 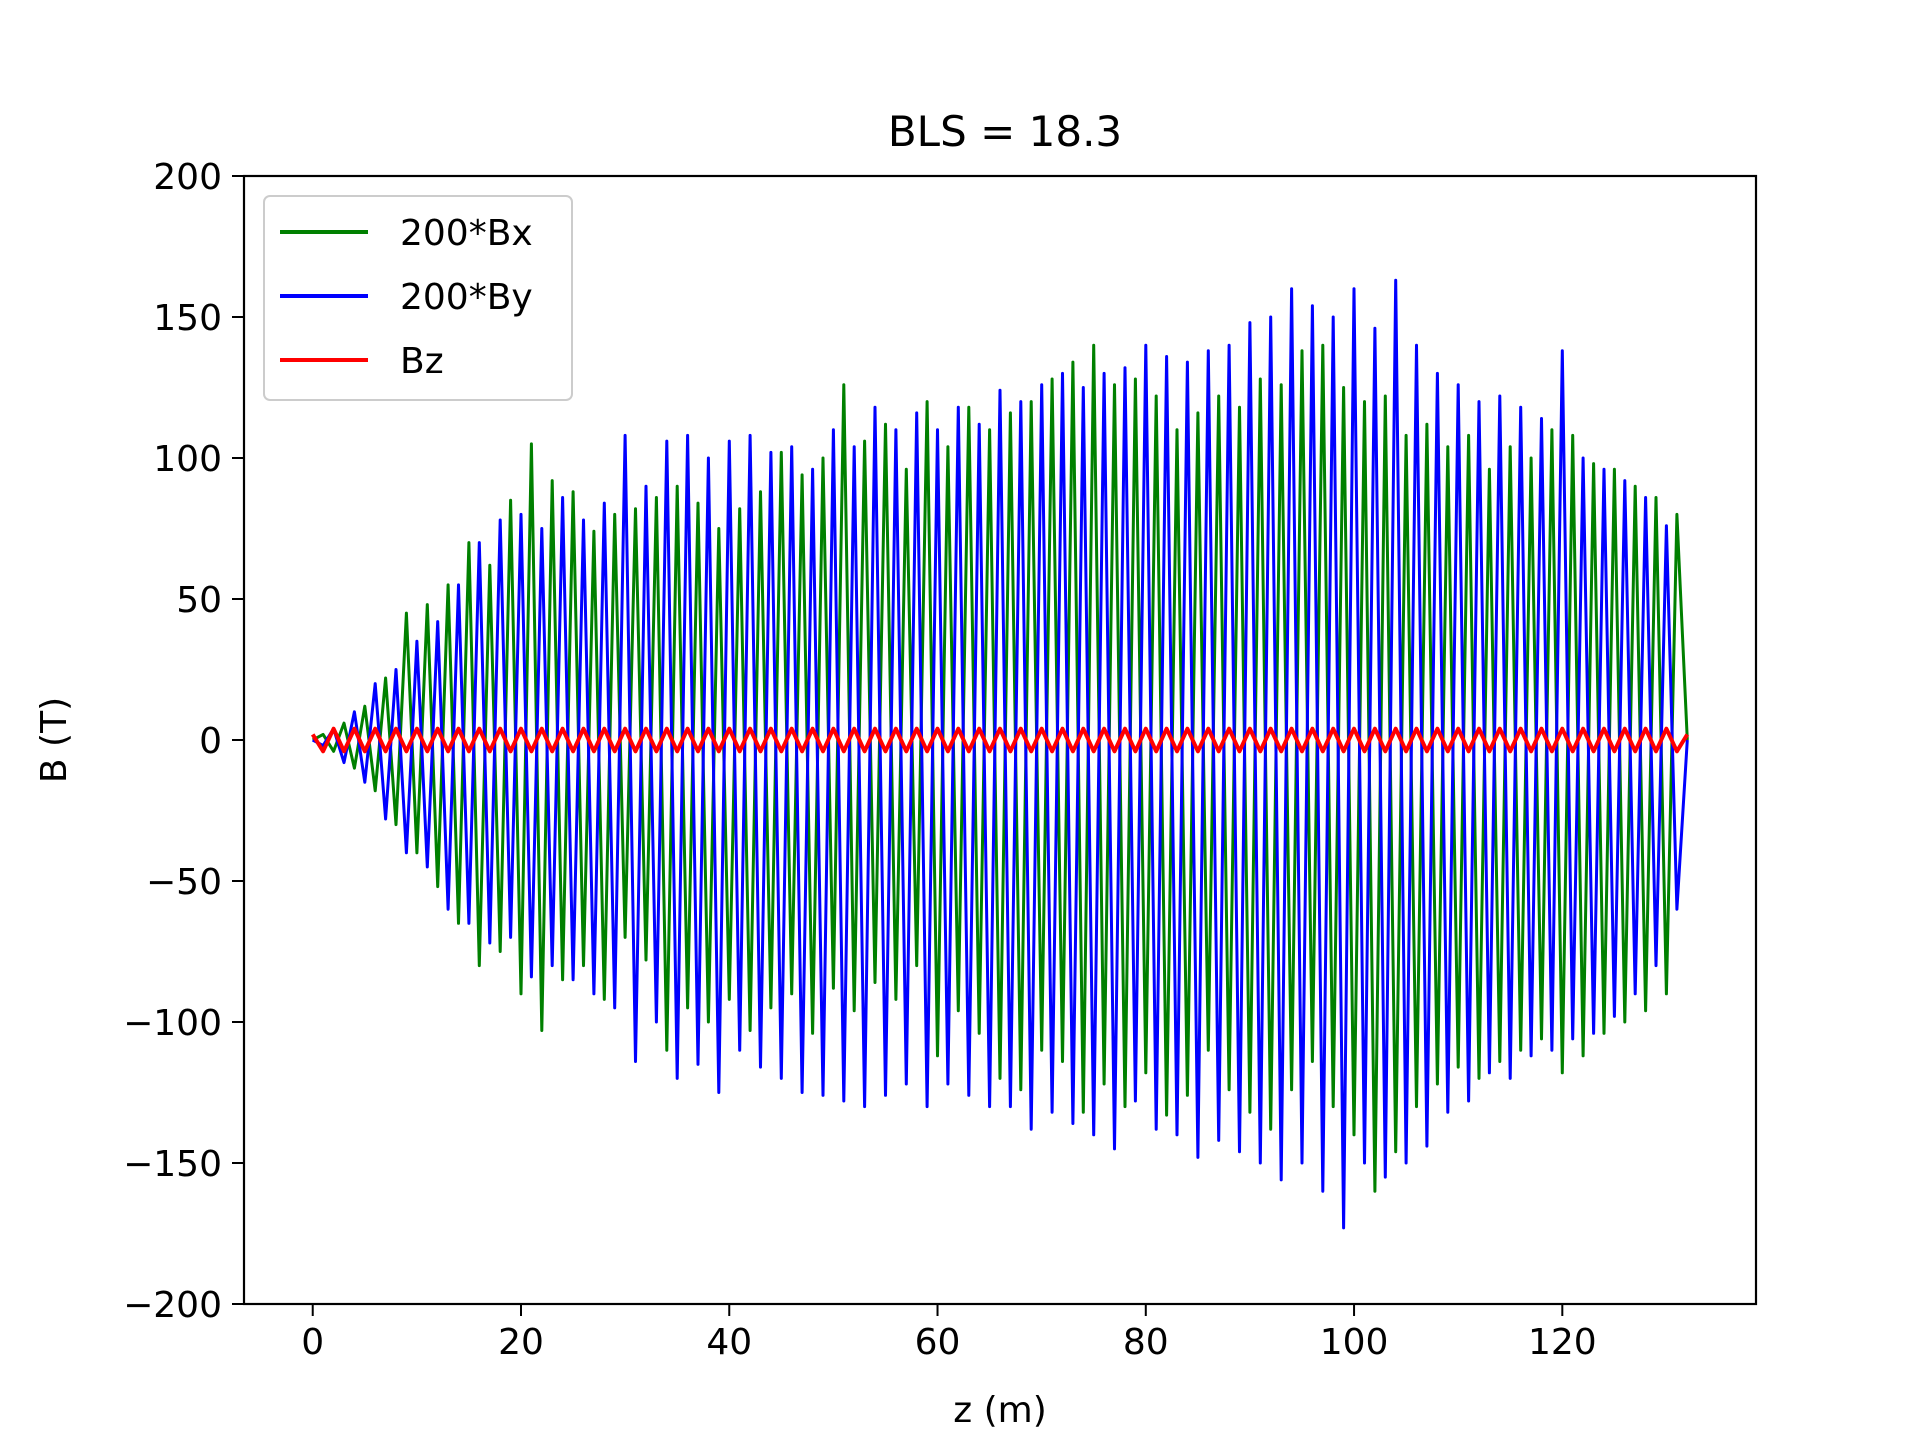 I want to click on y-tick-label: −100, so click(x=172, y=1023).